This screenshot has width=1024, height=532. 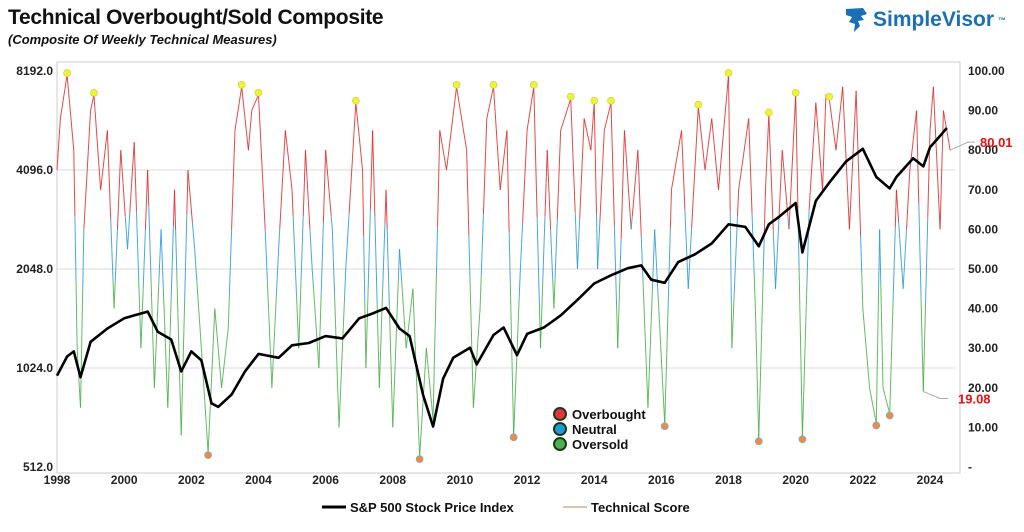 I want to click on right-axis-tick: 90.00, so click(x=983, y=111).